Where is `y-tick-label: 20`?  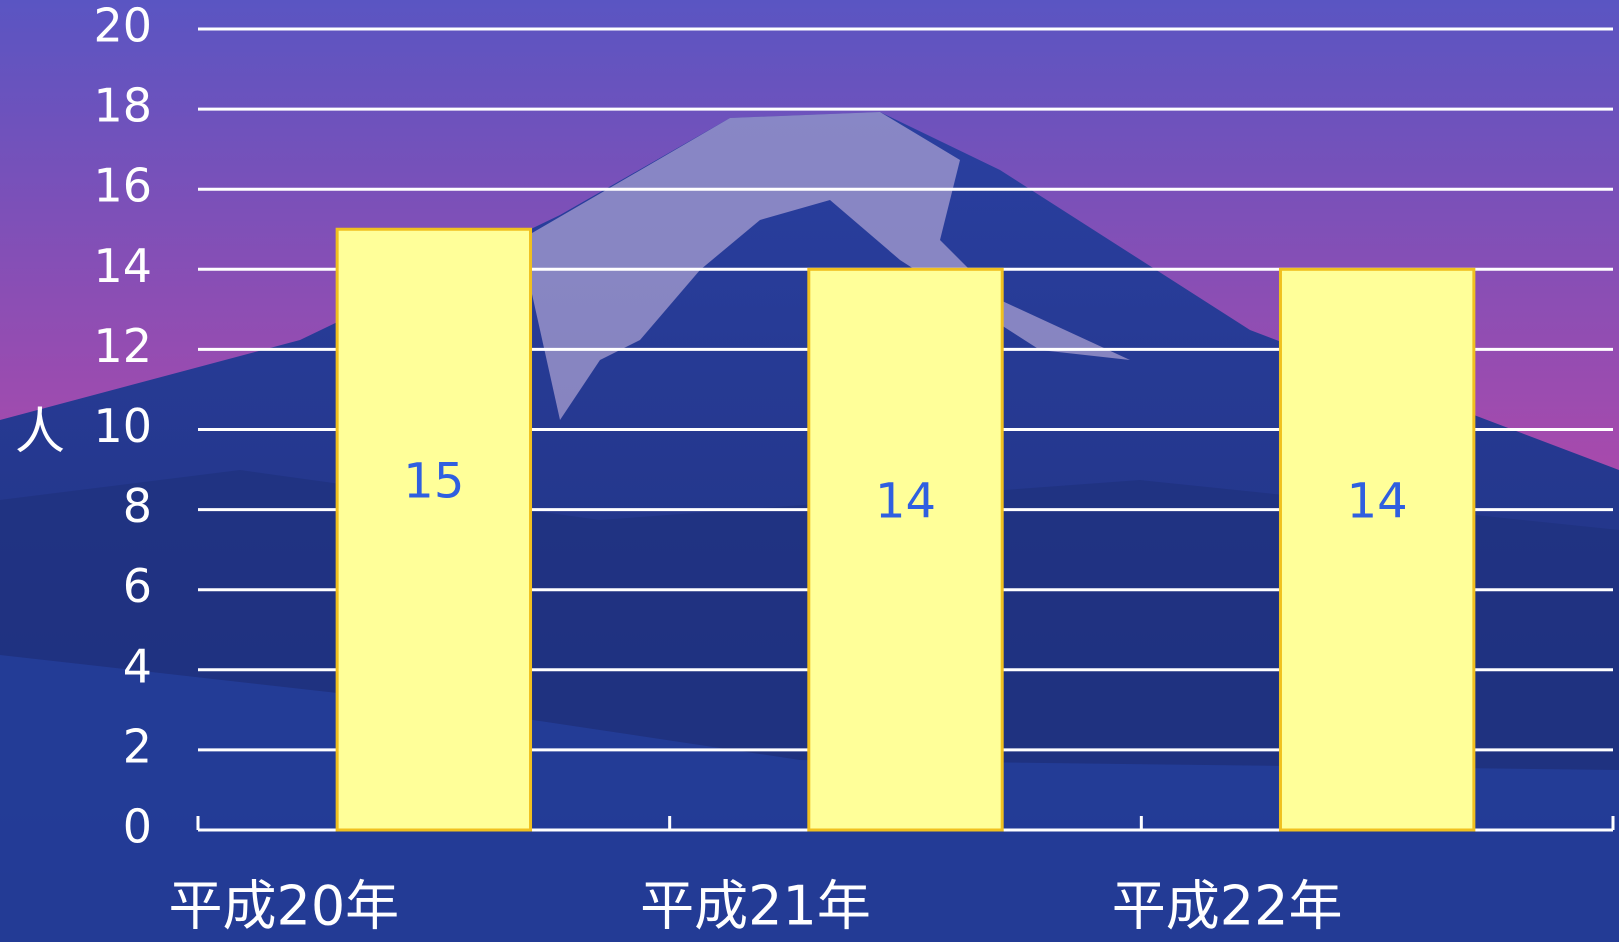 y-tick-label: 20 is located at coordinates (122, 26).